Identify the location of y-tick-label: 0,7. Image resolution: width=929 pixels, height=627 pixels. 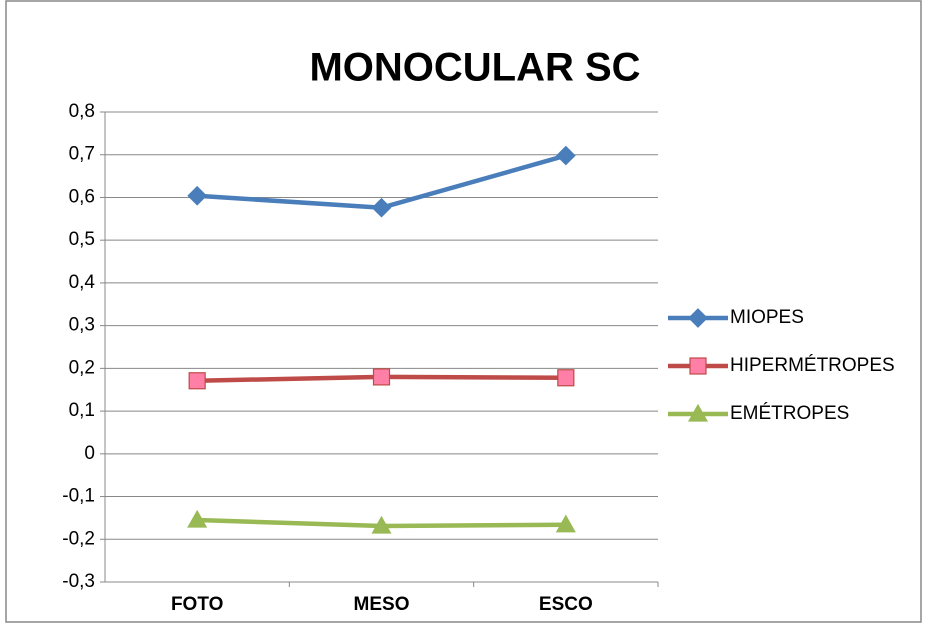
(82, 154).